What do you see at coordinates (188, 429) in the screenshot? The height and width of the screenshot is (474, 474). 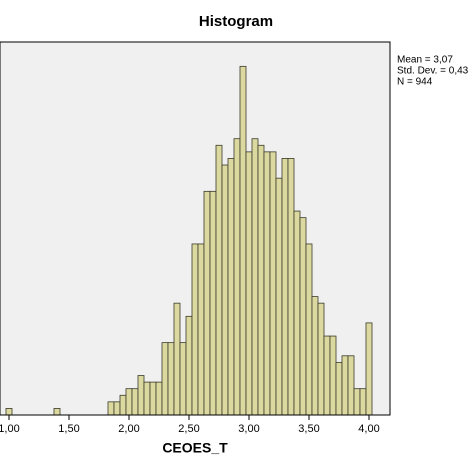 I see `x-tick-label: 2,50` at bounding box center [188, 429].